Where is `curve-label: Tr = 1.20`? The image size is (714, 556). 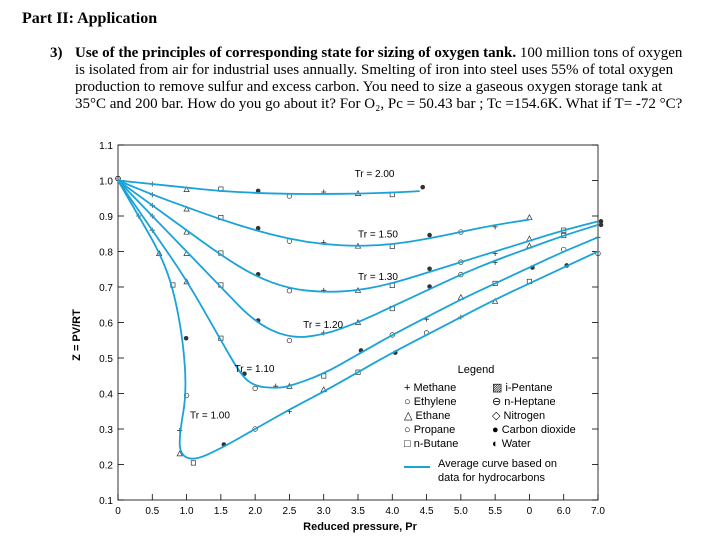
curve-label: Tr = 1.20 is located at coordinates (323, 325).